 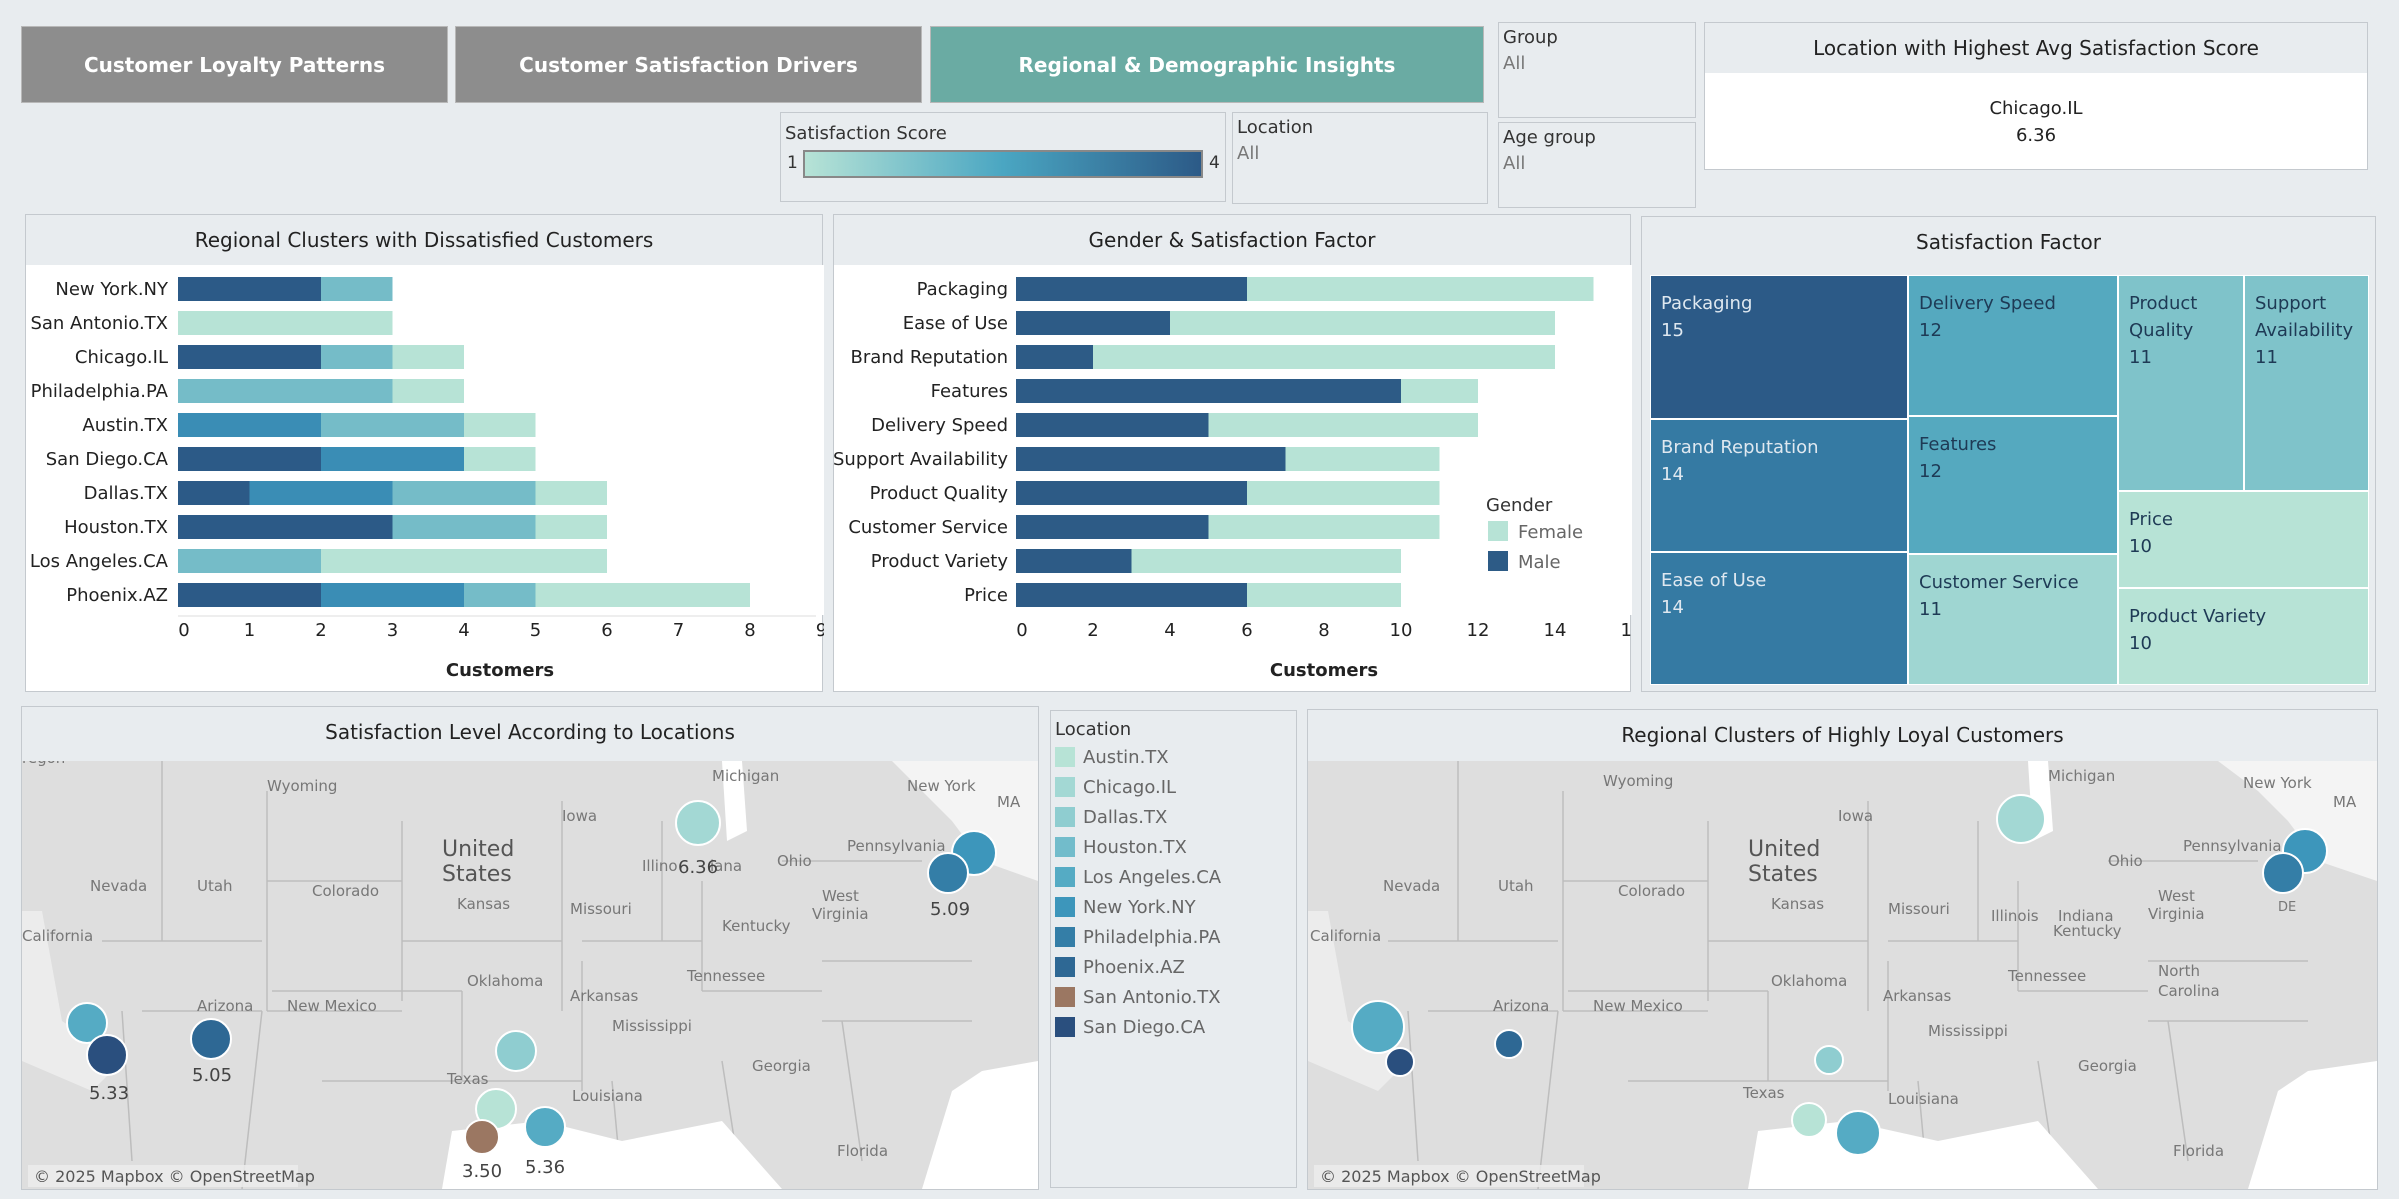 What do you see at coordinates (2243, 539) in the screenshot?
I see `treemap-cell-price: Price 10` at bounding box center [2243, 539].